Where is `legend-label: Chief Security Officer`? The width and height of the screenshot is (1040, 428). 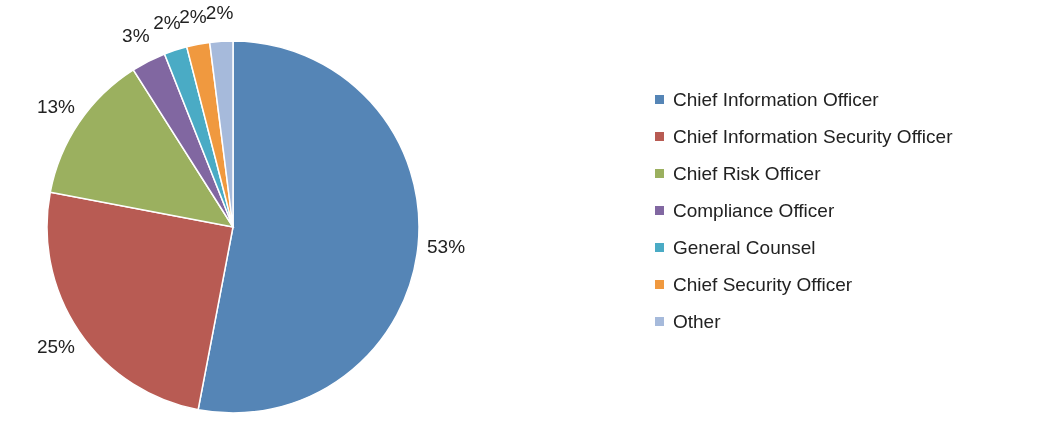 legend-label: Chief Security Officer is located at coordinates (763, 284).